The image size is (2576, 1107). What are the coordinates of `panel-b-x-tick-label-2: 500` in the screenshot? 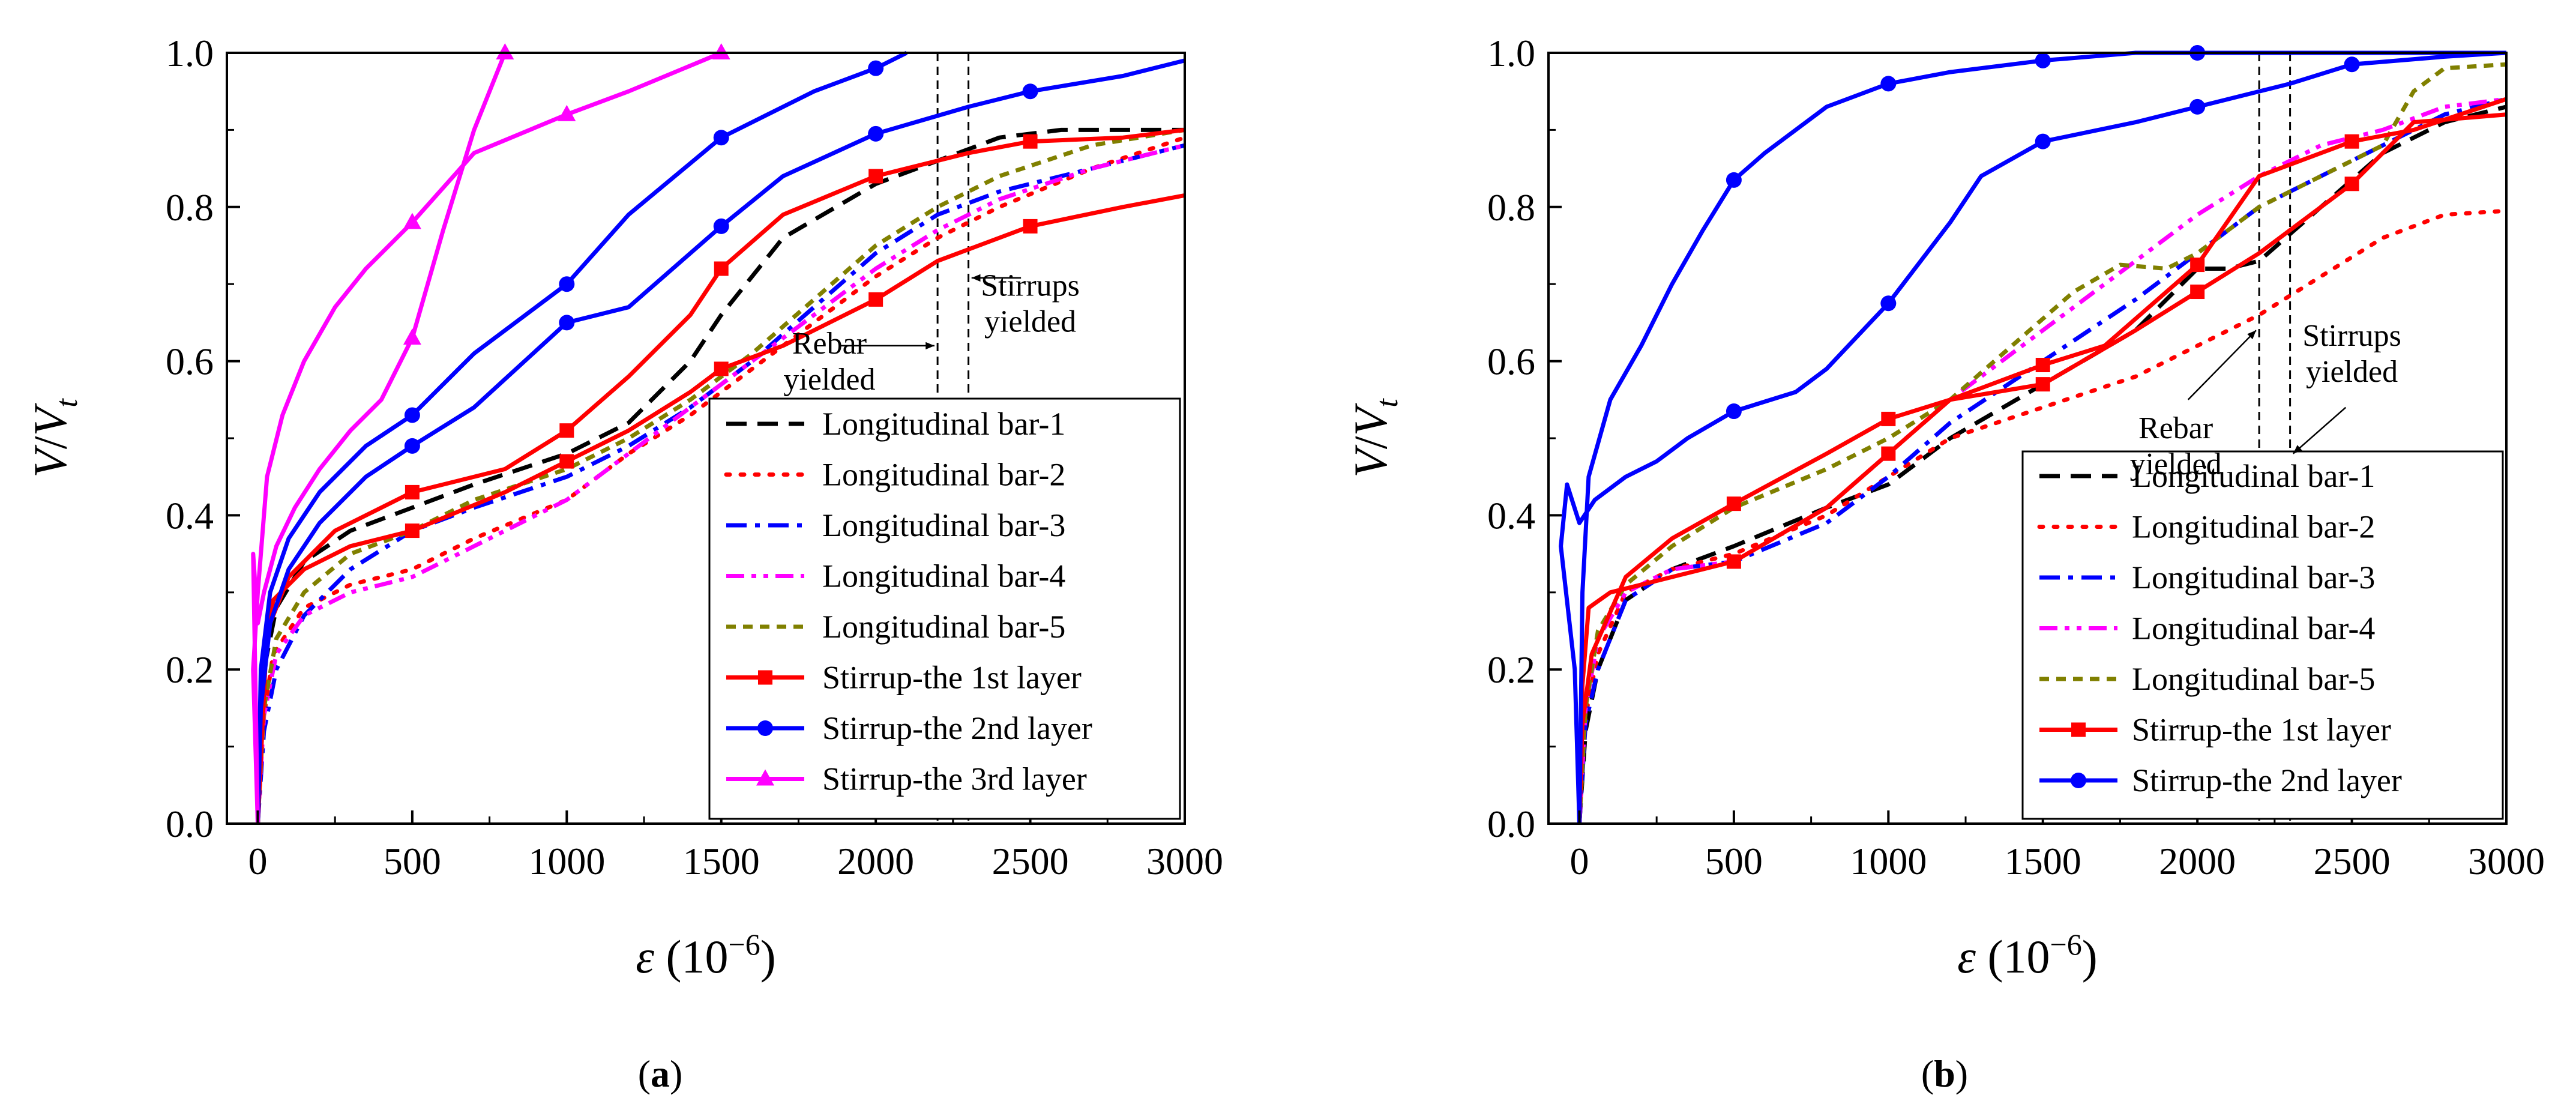 It's located at (1734, 861).